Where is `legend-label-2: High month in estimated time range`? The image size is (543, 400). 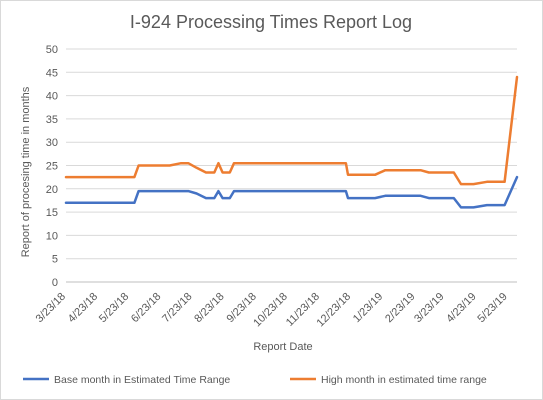 legend-label-2: High month in estimated time range is located at coordinates (404, 380).